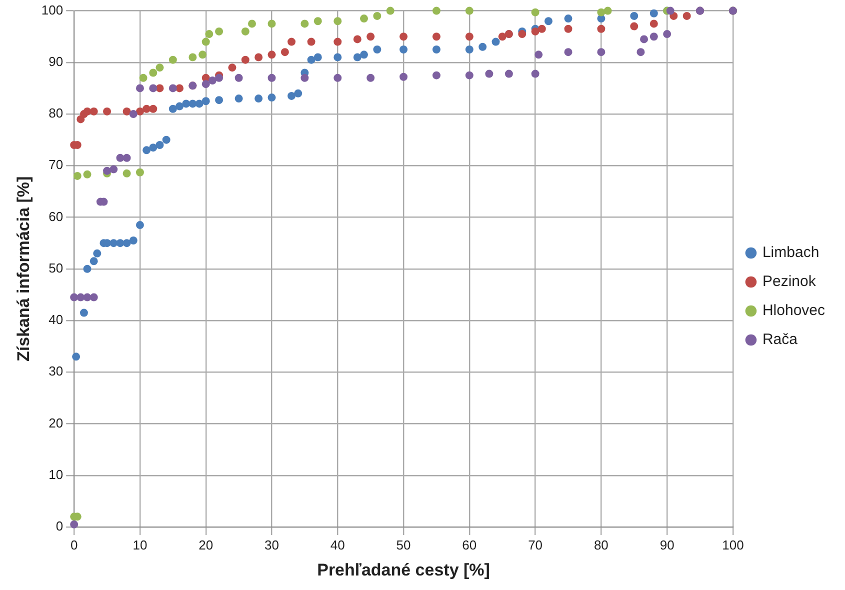  I want to click on y-tick-label: 50, so click(56, 268).